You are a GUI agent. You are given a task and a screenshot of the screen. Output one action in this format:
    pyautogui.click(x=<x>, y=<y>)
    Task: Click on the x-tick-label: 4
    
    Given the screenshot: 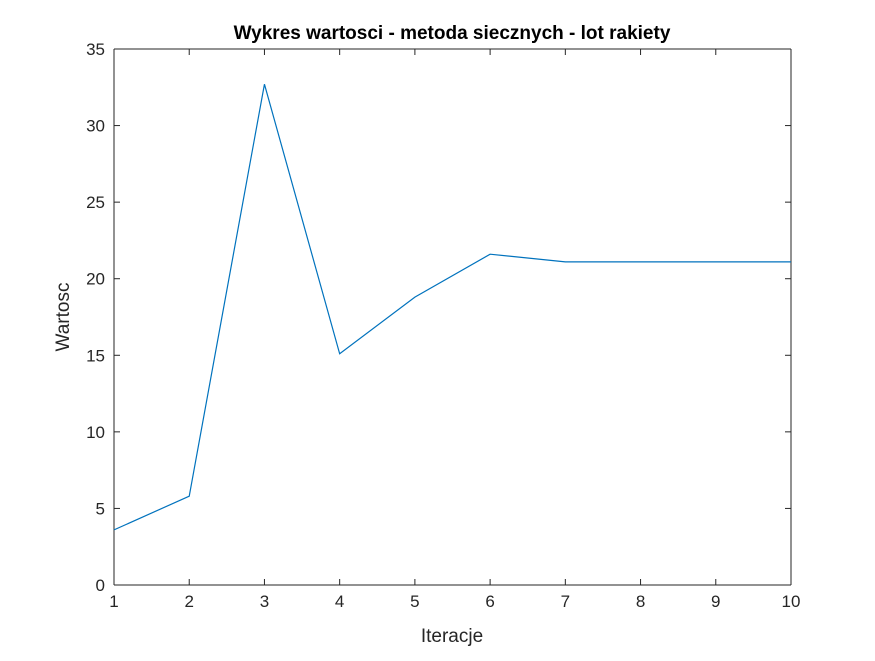 What is the action you would take?
    pyautogui.click(x=339, y=601)
    